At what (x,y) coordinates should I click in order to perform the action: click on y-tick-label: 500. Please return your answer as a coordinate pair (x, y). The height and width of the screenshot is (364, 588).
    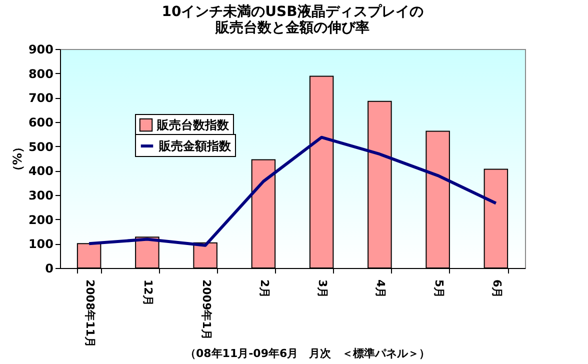
    Looking at the image, I should click on (41, 147).